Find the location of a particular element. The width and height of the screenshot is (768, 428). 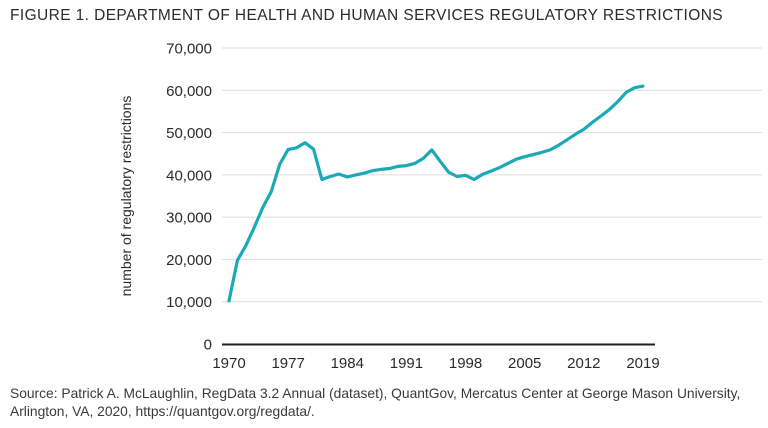

x-tick-label: 1970 is located at coordinates (228, 363).